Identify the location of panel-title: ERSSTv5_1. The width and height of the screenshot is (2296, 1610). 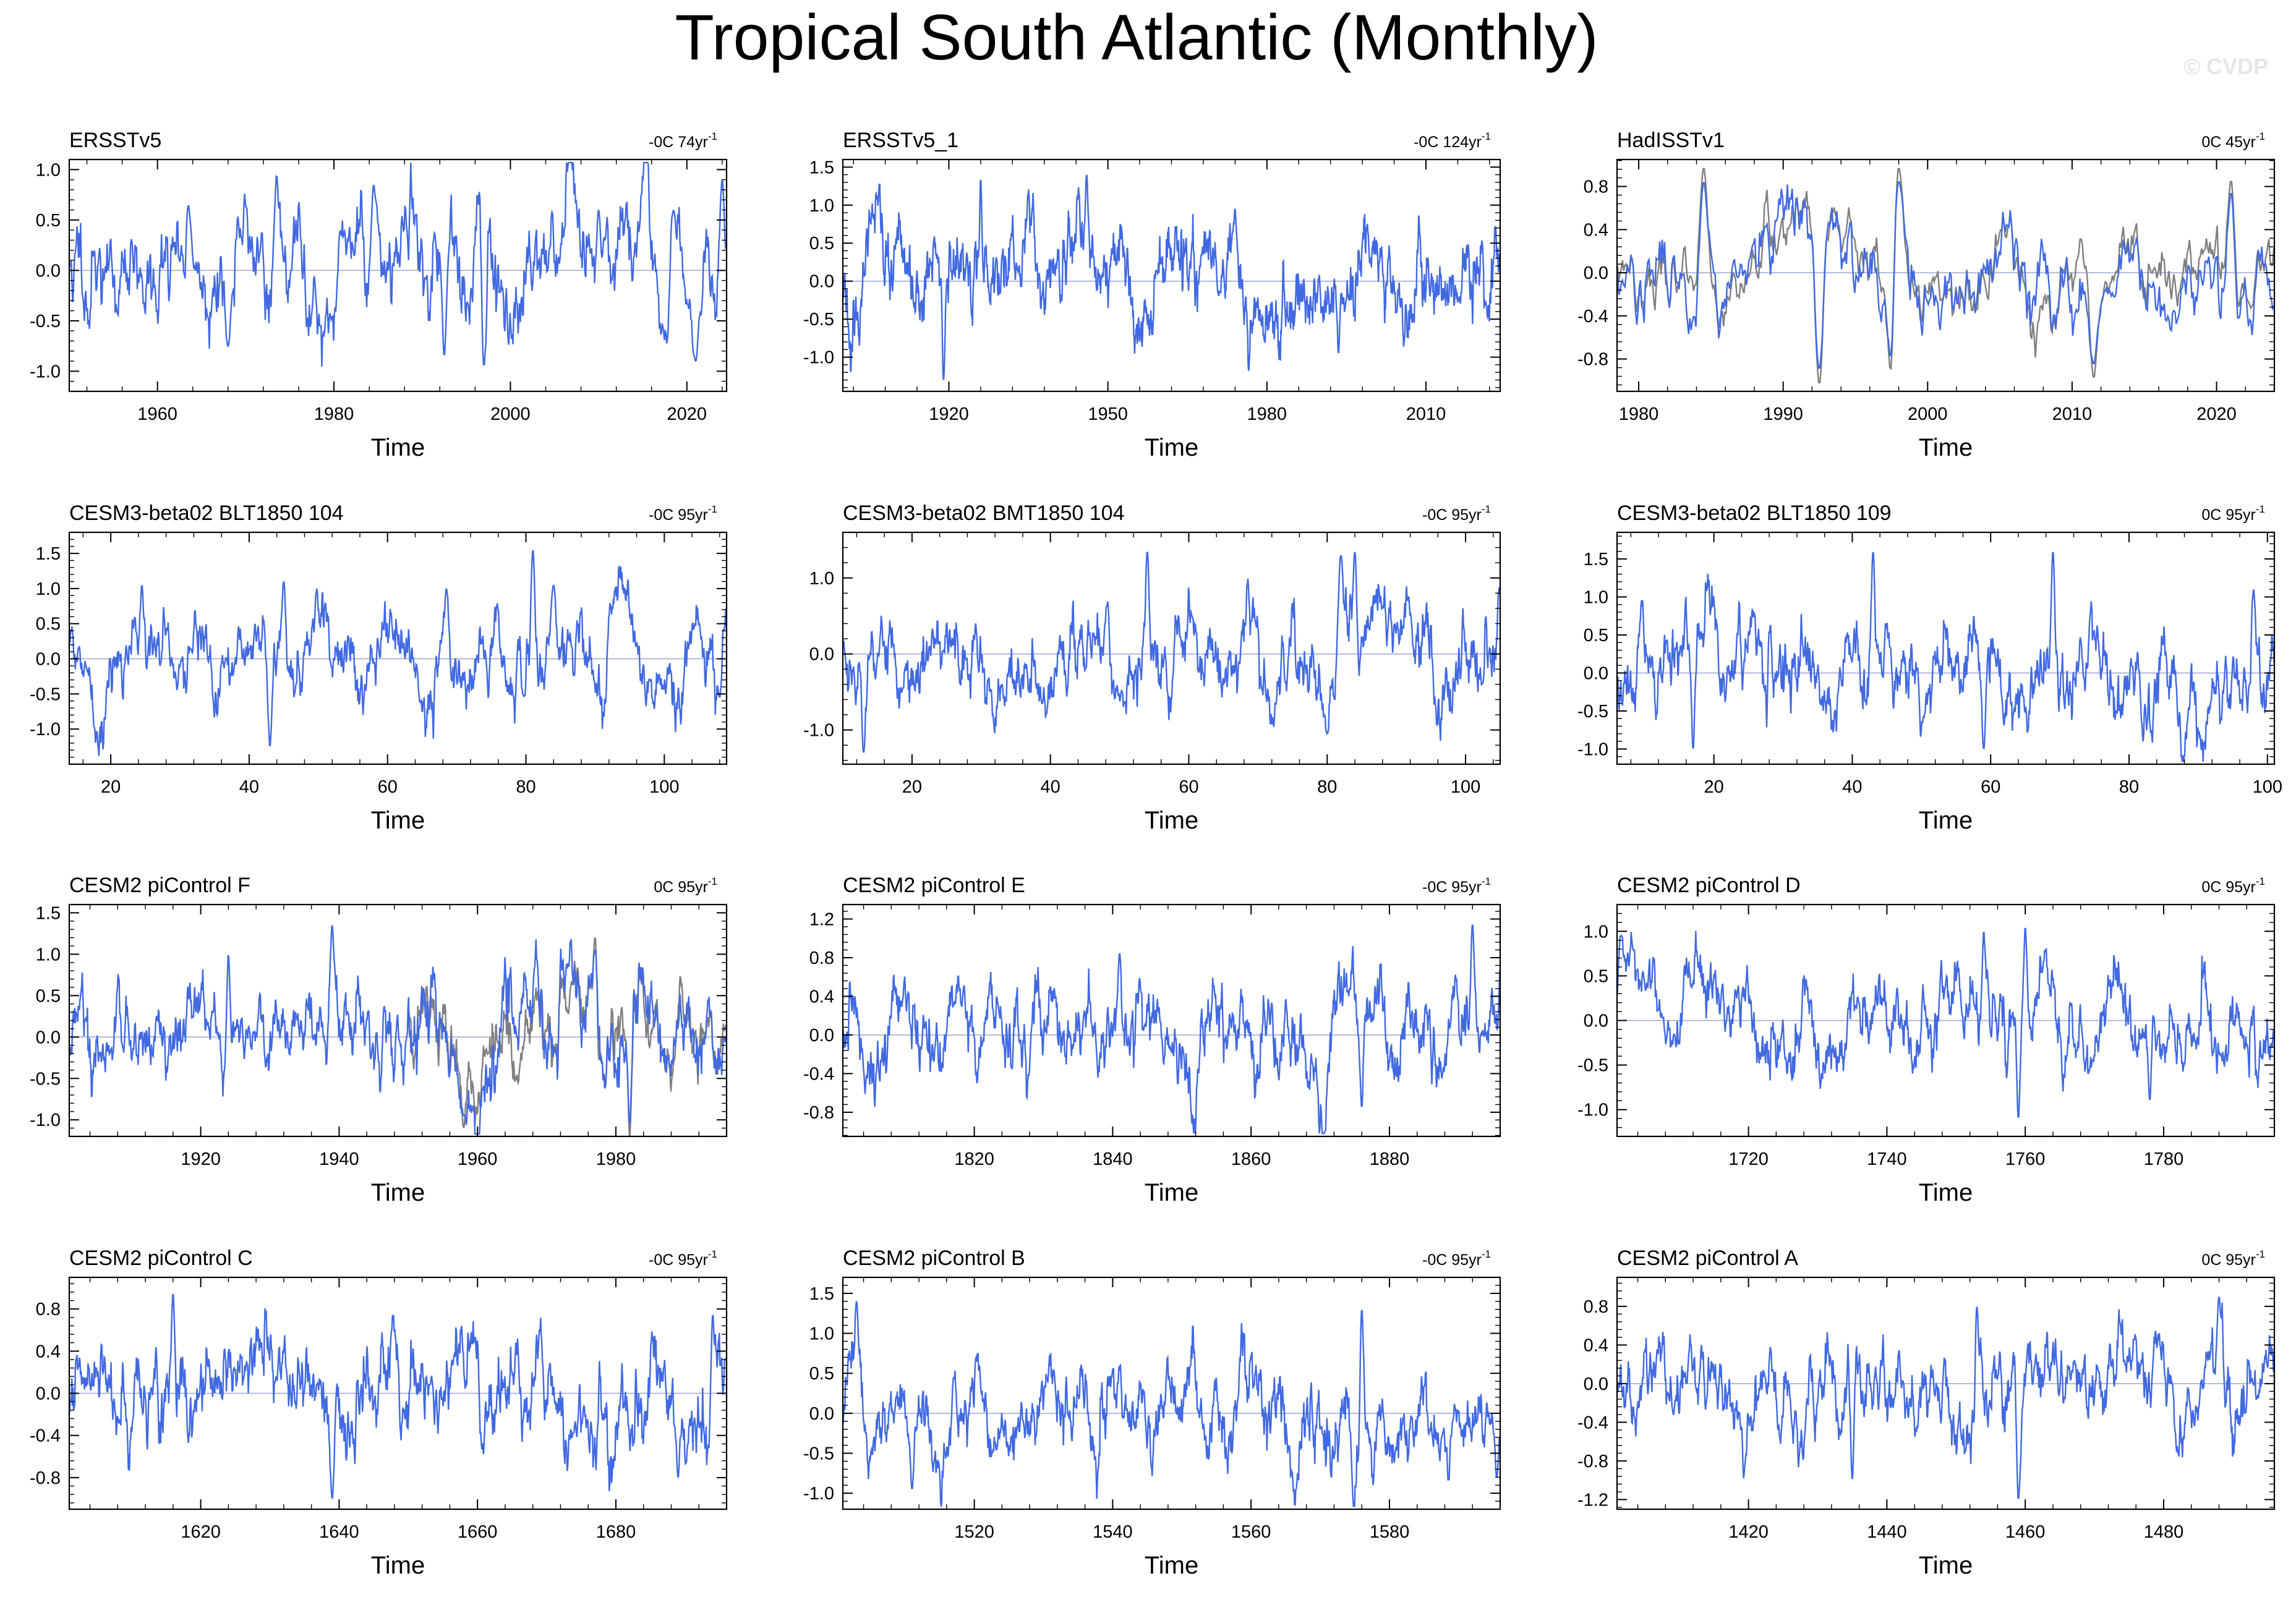
(900, 140).